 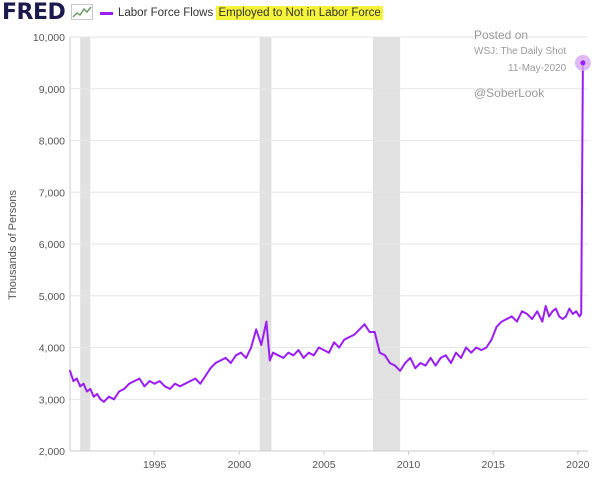 What do you see at coordinates (537, 68) in the screenshot?
I see `watermark-date: 11-May-2020` at bounding box center [537, 68].